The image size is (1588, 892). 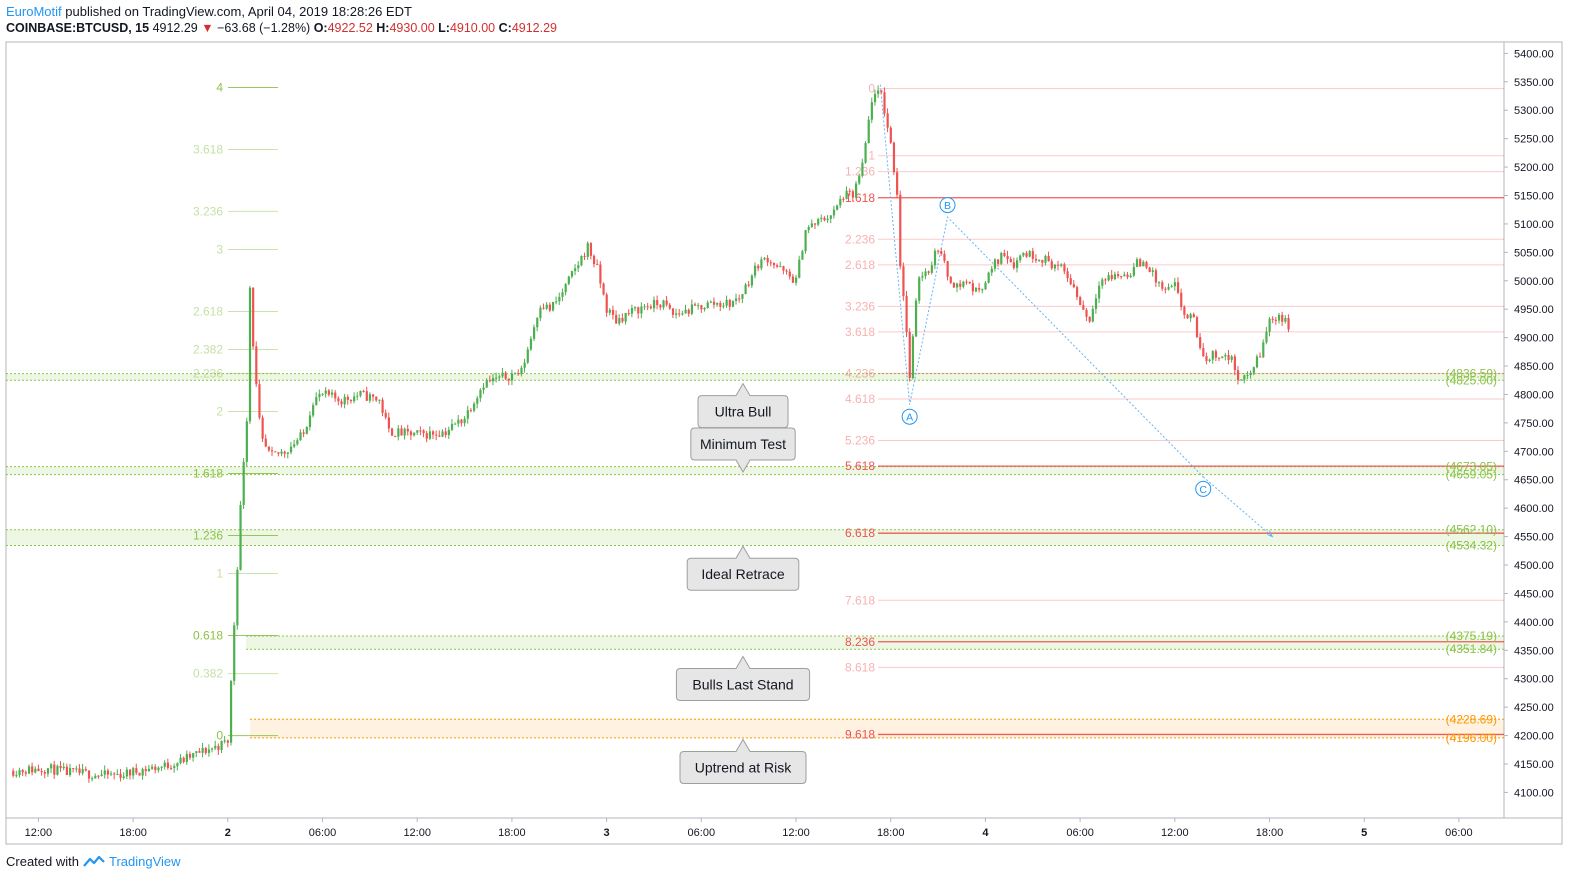 What do you see at coordinates (219, 87) in the screenshot?
I see `fib-green-label: 4` at bounding box center [219, 87].